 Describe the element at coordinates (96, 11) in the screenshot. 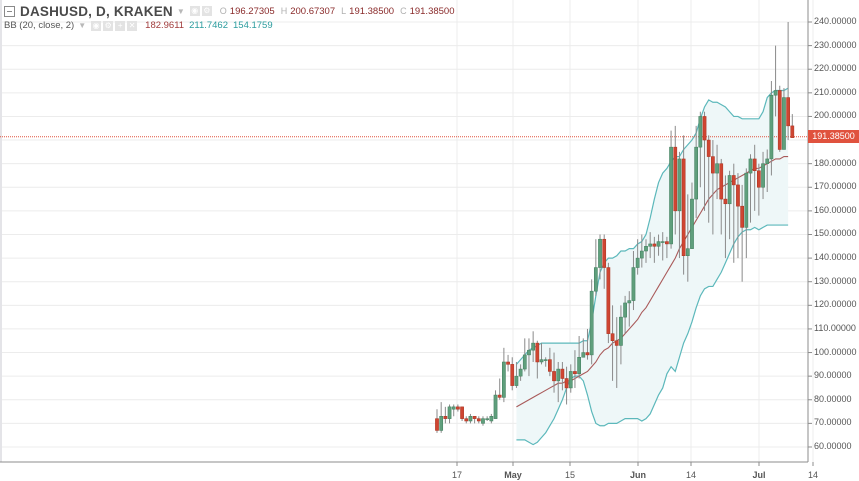

I see `symbol-title: DASHUSD, D, KRAKEN` at that location.